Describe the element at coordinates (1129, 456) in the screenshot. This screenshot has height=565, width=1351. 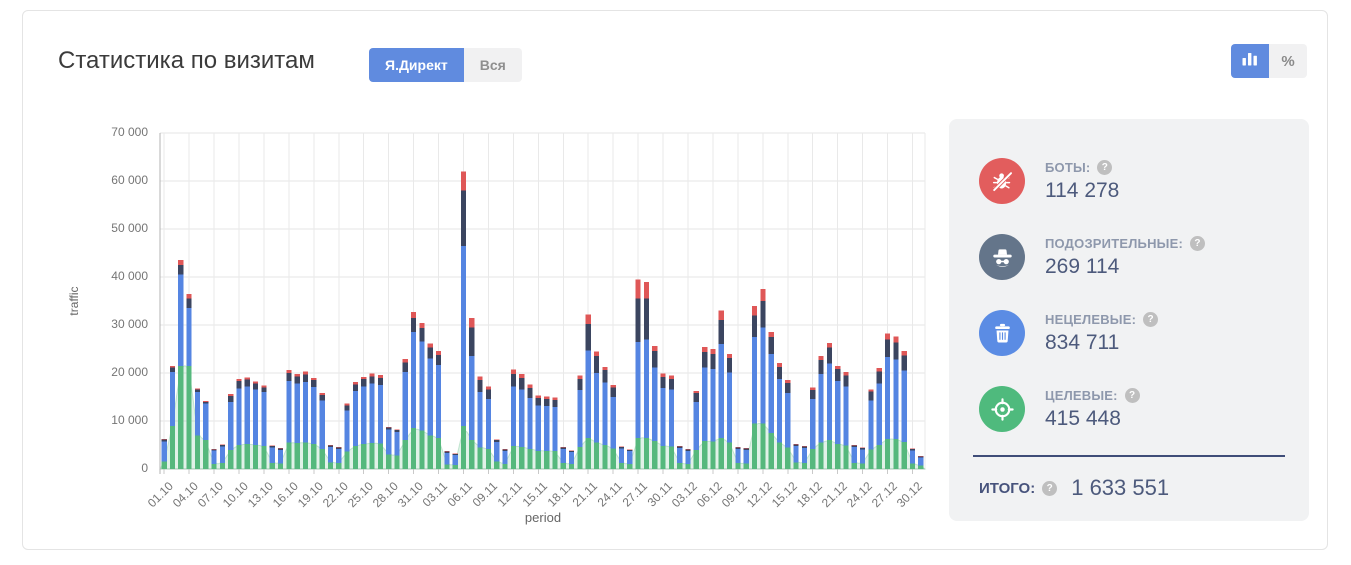
I see `total-divider` at that location.